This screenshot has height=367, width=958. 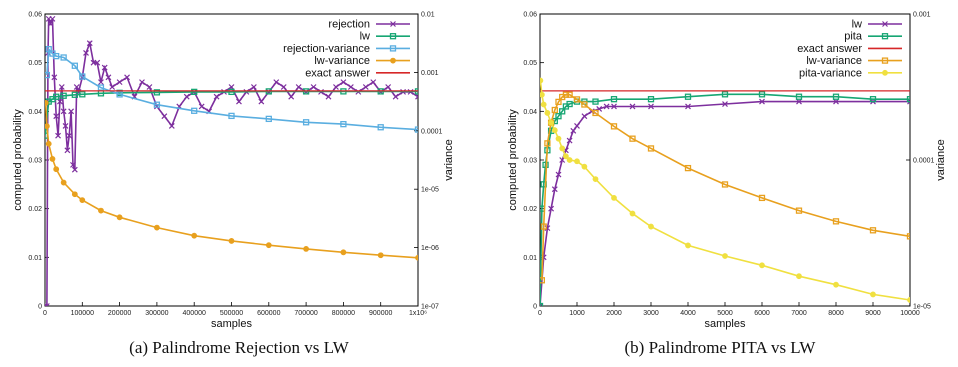 What do you see at coordinates (762, 313) in the screenshot?
I see `chart-b-xtick-label: 6000` at bounding box center [762, 313].